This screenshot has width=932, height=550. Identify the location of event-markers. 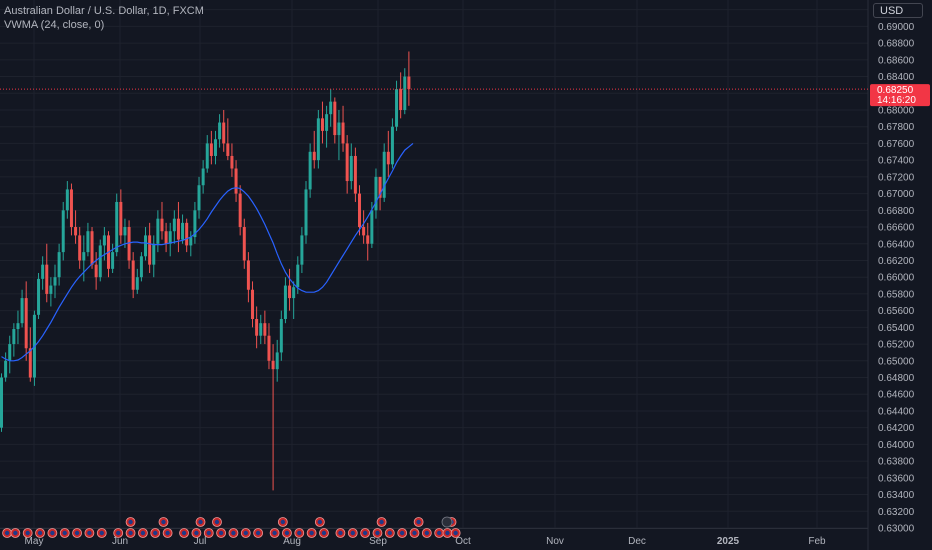
(231, 527).